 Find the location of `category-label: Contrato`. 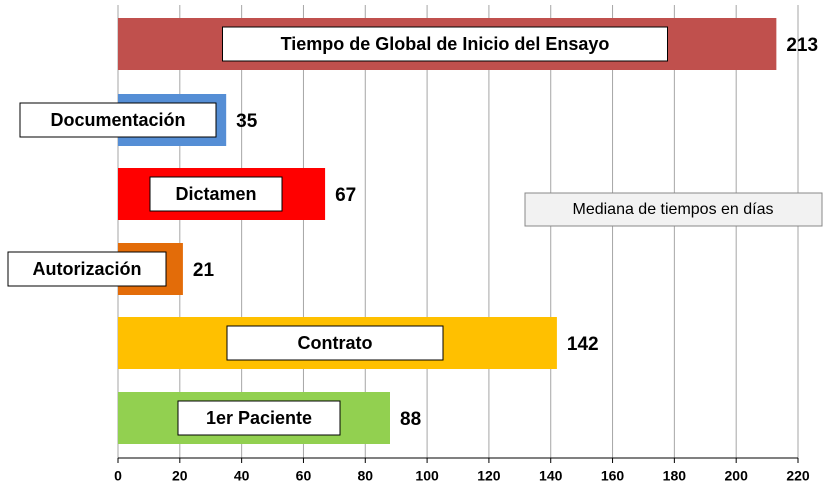

category-label: Contrato is located at coordinates (335, 343).